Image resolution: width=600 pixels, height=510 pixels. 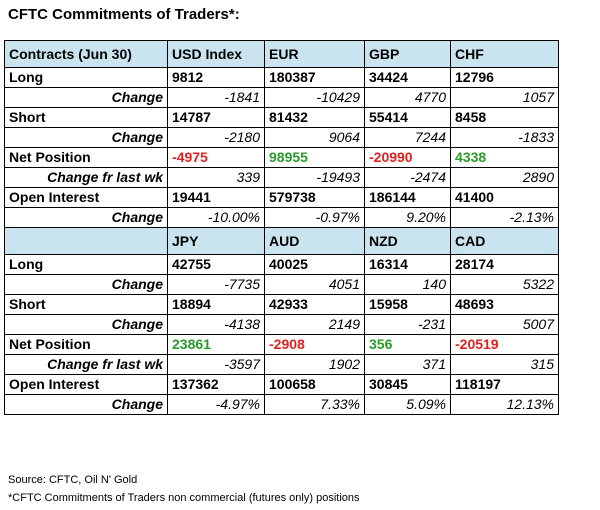 I want to click on value-cell: 42755, so click(x=216, y=264).